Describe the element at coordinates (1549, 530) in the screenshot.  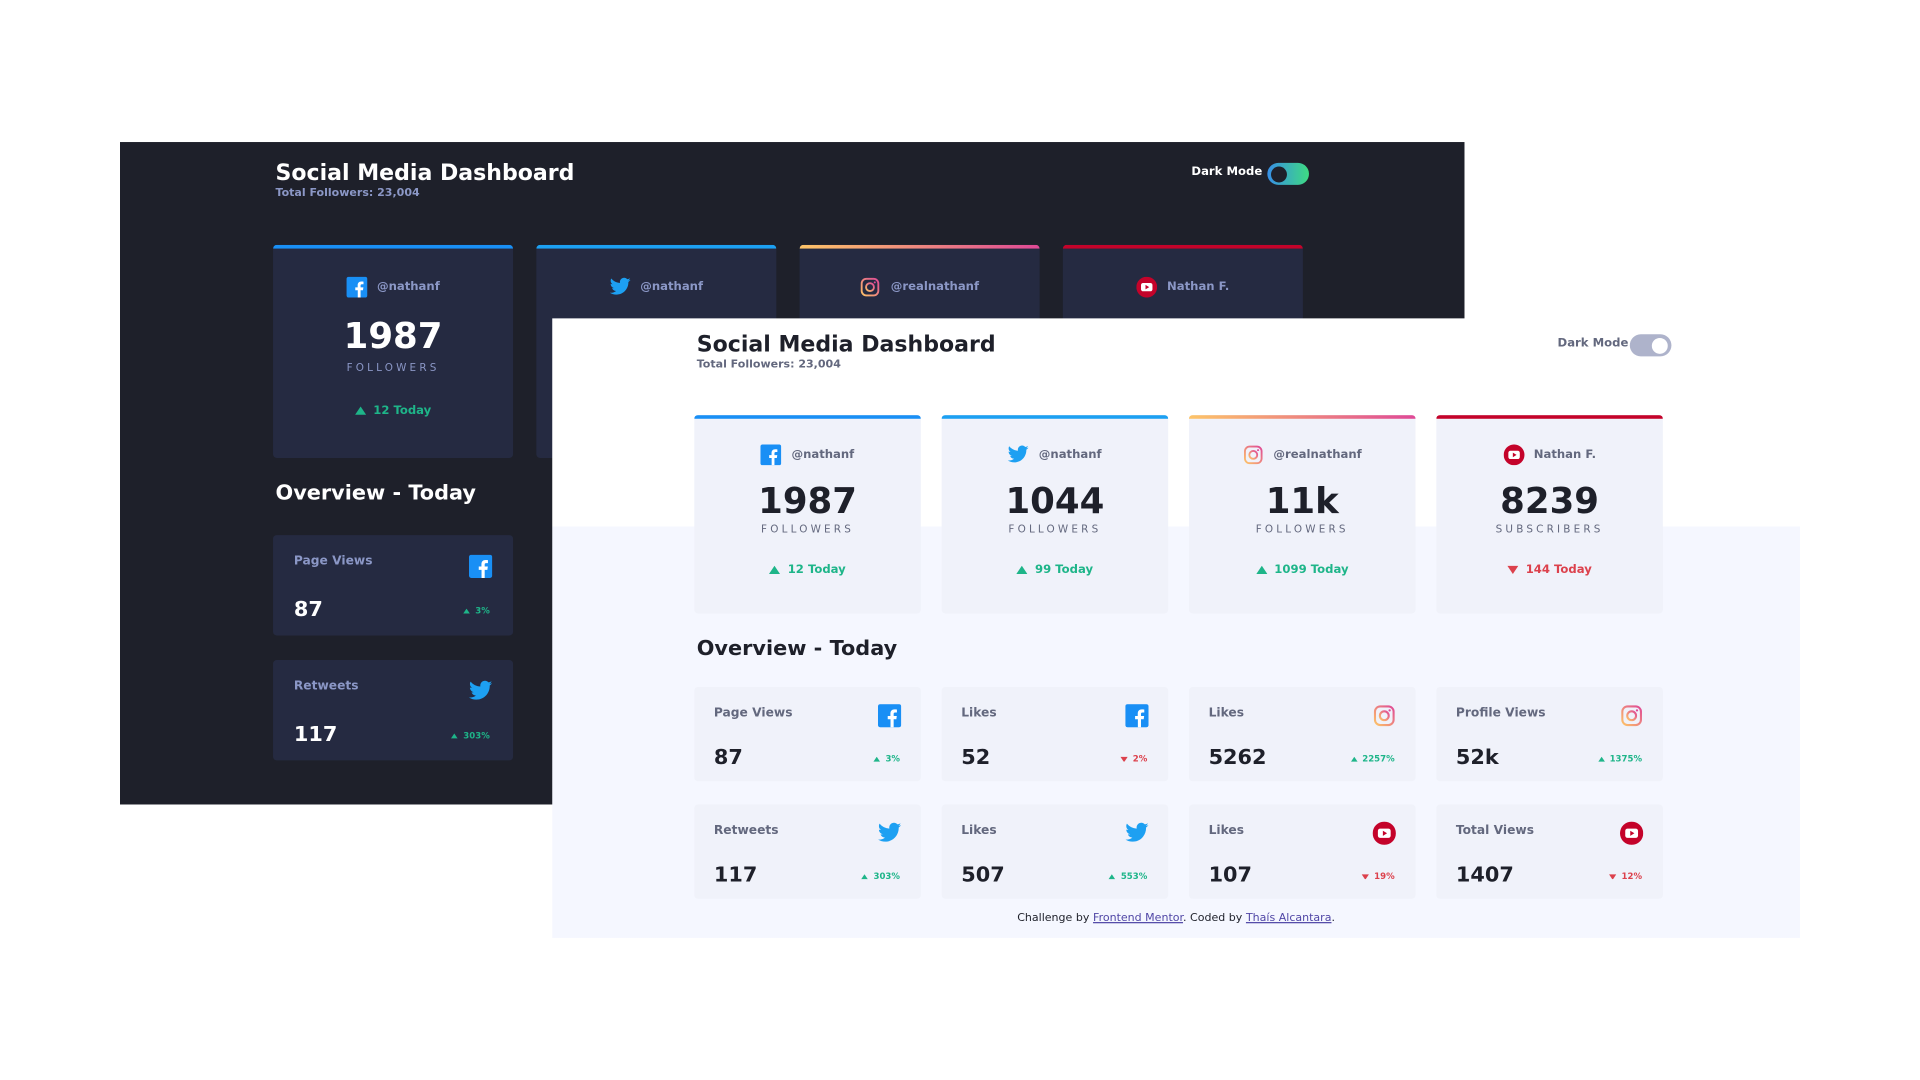
I see `count-label: SUBSCRIBERS` at that location.